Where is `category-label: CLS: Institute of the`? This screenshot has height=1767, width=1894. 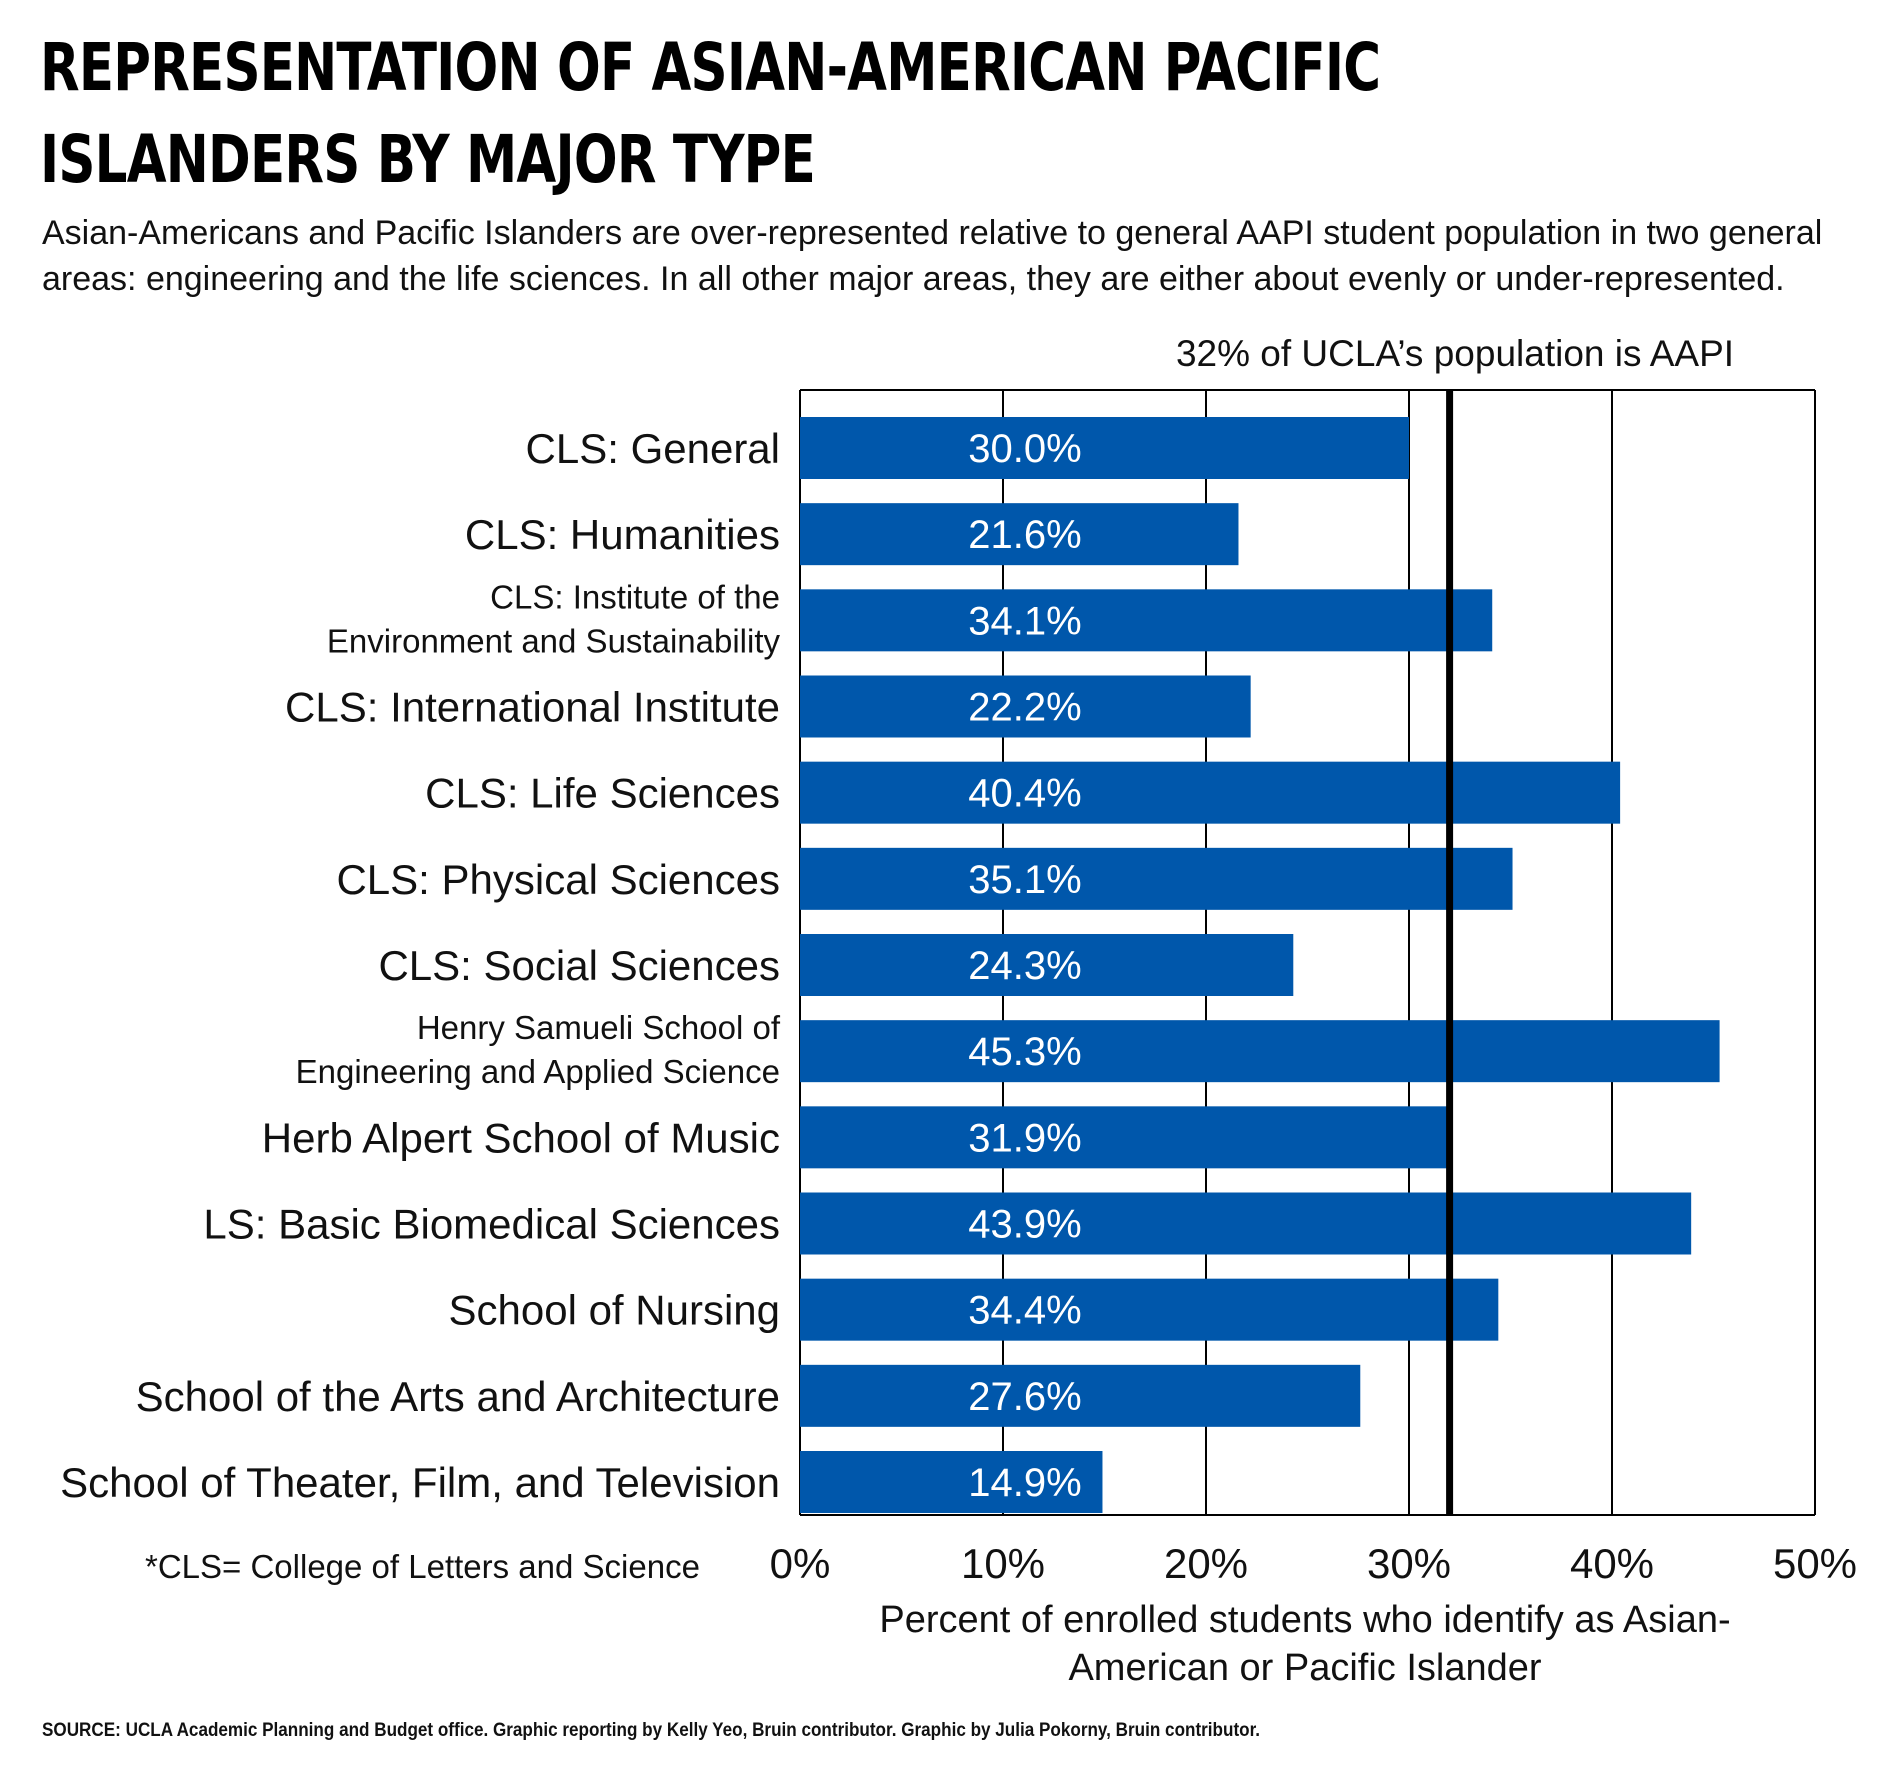
category-label: CLS: Institute of the is located at coordinates (635, 596).